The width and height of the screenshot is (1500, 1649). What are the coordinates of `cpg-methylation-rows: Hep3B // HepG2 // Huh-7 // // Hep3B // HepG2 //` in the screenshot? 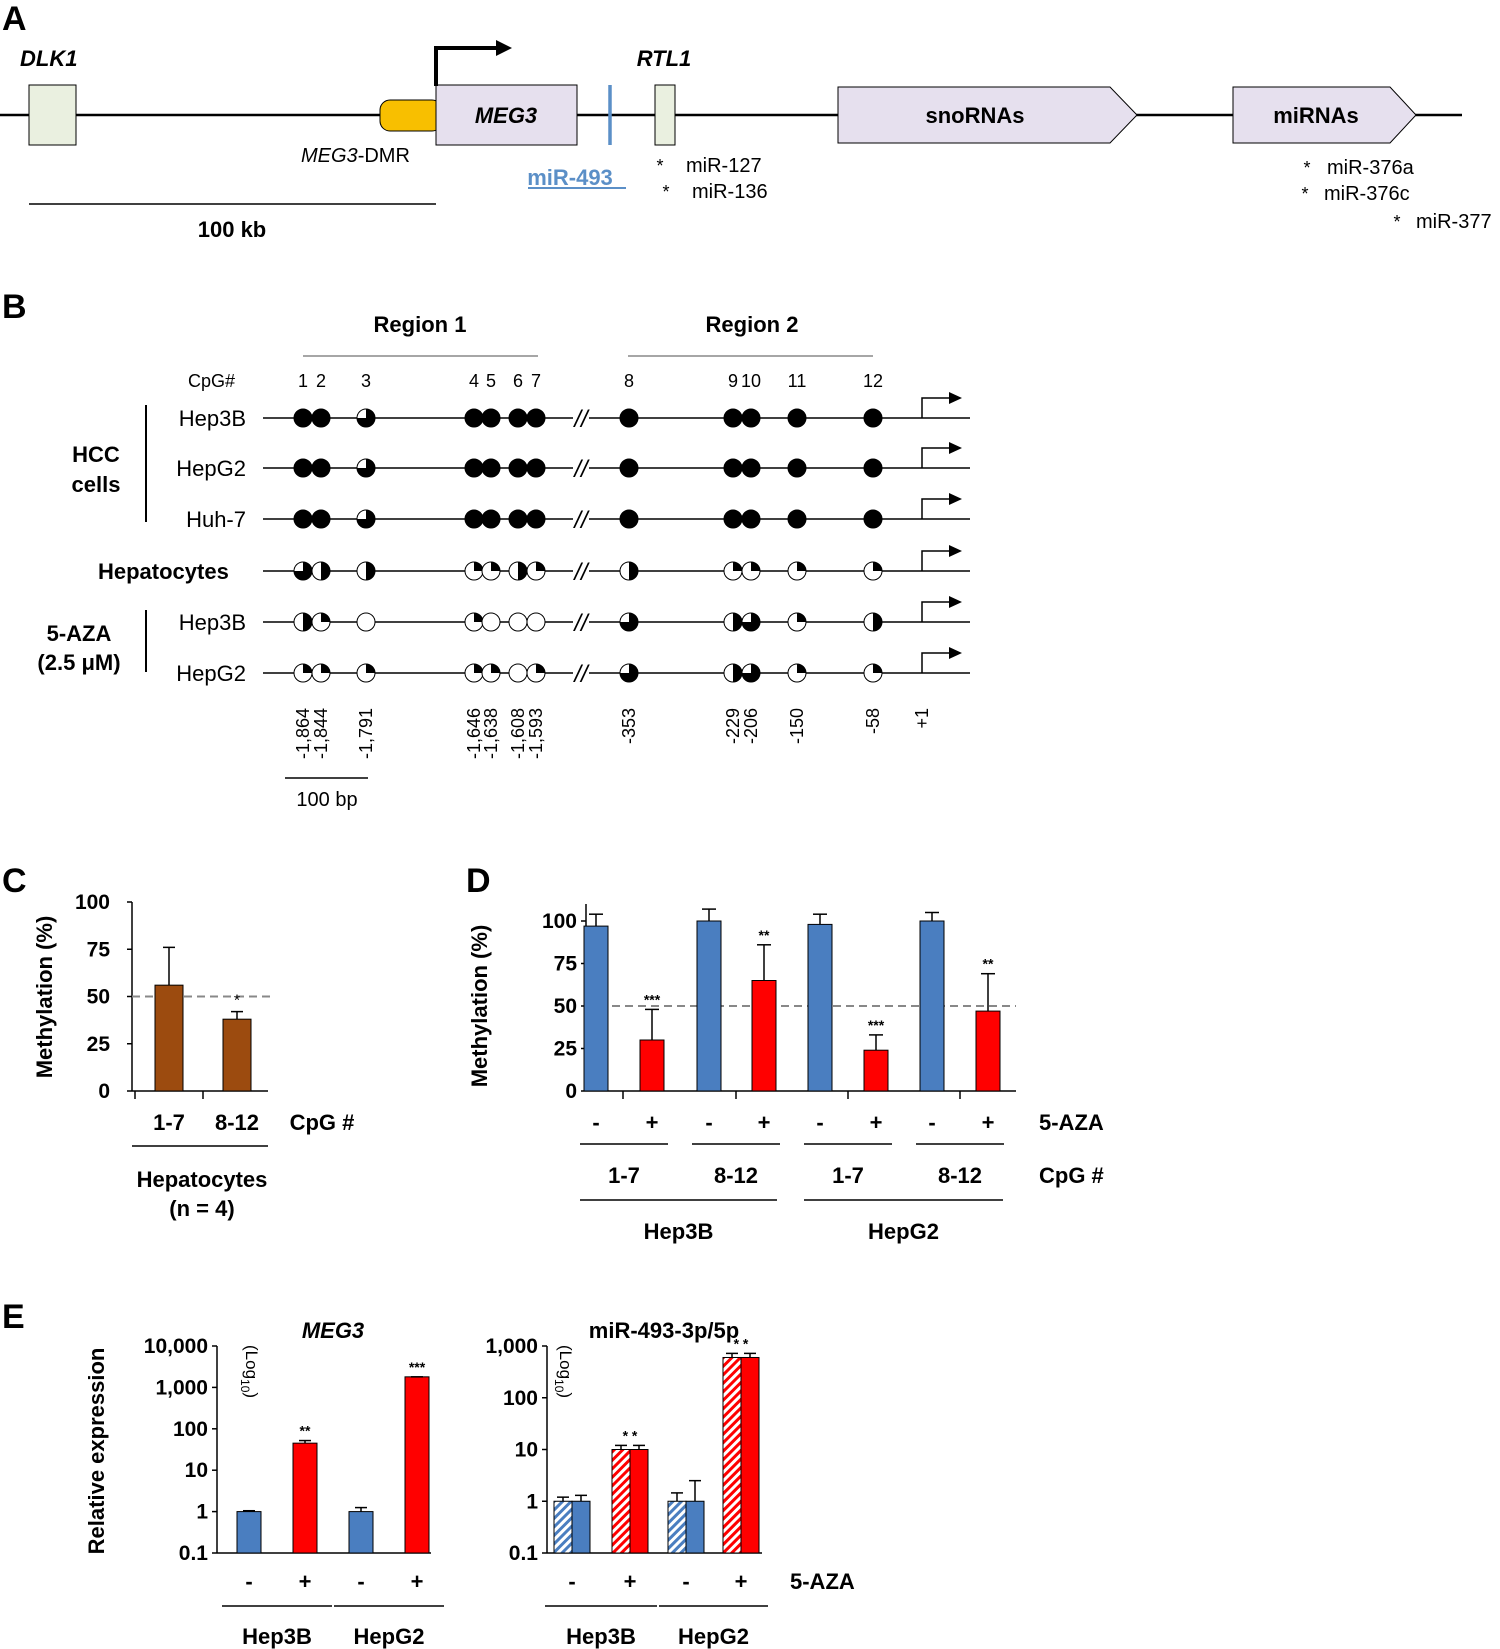 It's located at (573, 540).